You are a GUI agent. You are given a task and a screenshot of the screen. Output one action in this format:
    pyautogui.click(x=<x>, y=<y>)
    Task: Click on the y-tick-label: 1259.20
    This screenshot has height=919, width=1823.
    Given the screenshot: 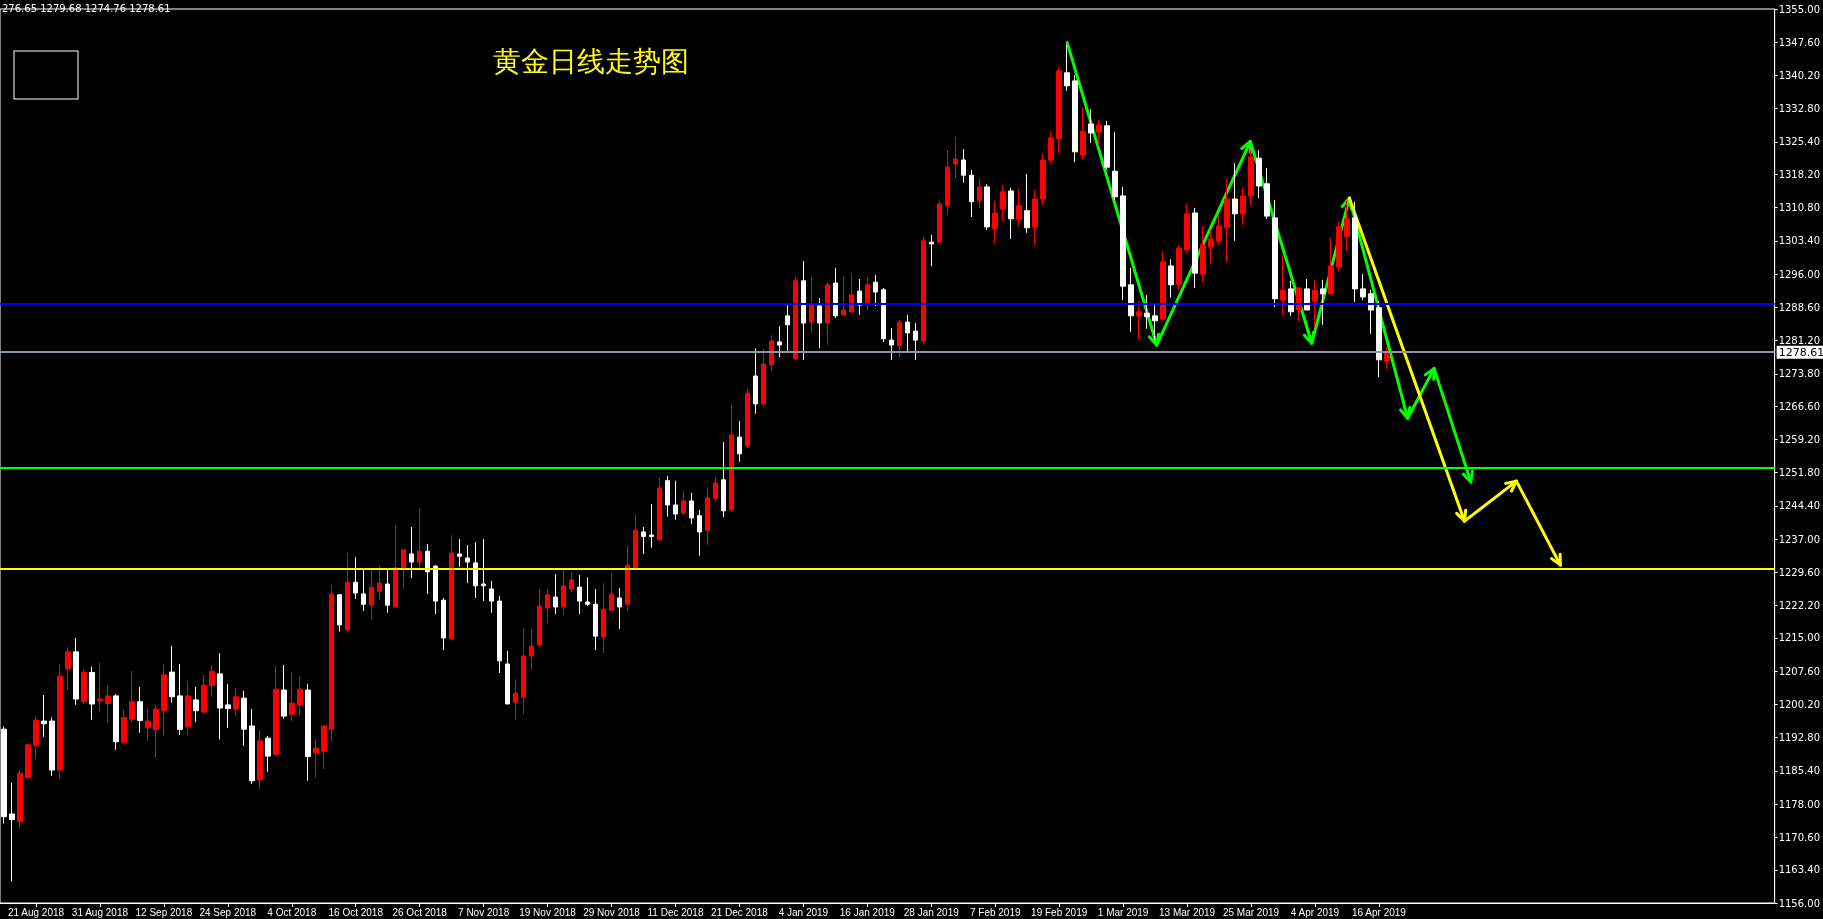 What is the action you would take?
    pyautogui.click(x=1799, y=439)
    